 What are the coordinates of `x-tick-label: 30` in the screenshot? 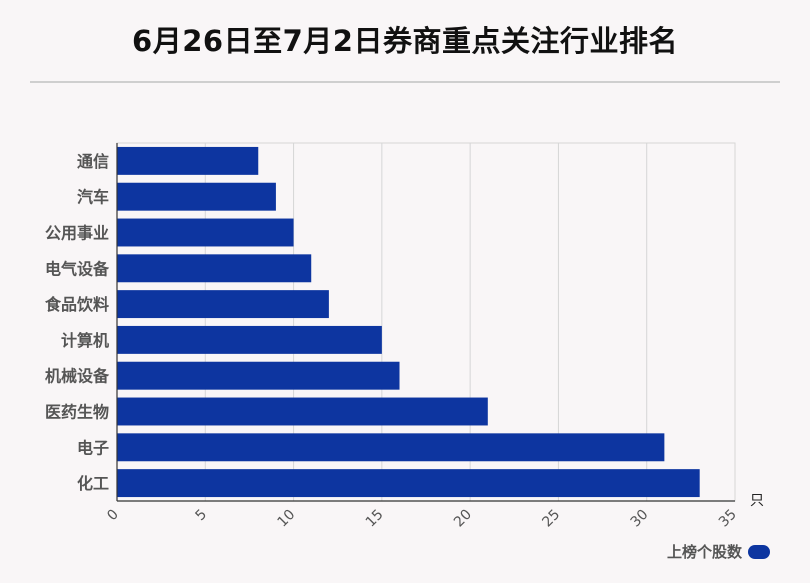 It's located at (640, 519).